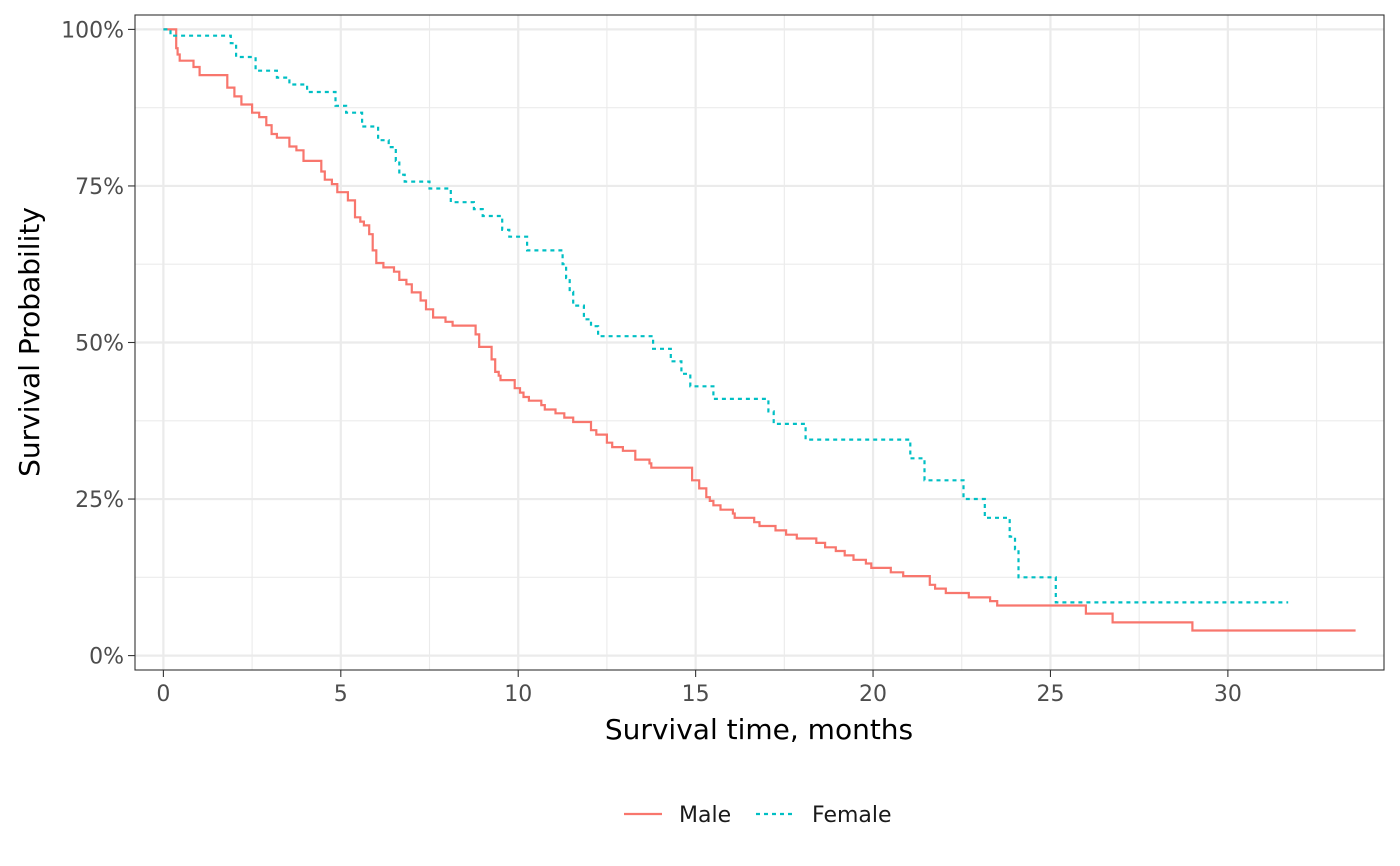  What do you see at coordinates (759, 729) in the screenshot?
I see `x-axis-title: Survival time, months` at bounding box center [759, 729].